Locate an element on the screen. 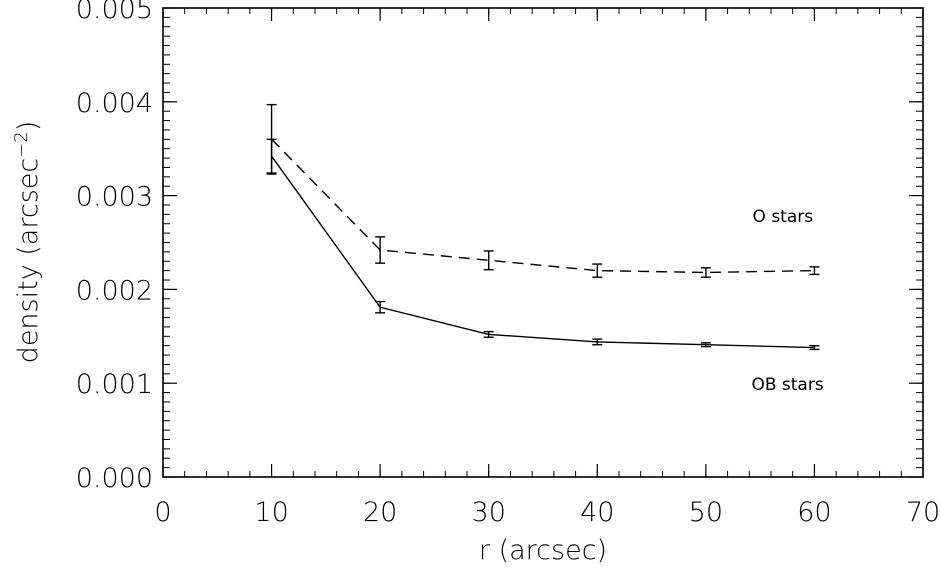 The width and height of the screenshot is (941, 567). y-tick-label: 0.003 is located at coordinates (114, 197).